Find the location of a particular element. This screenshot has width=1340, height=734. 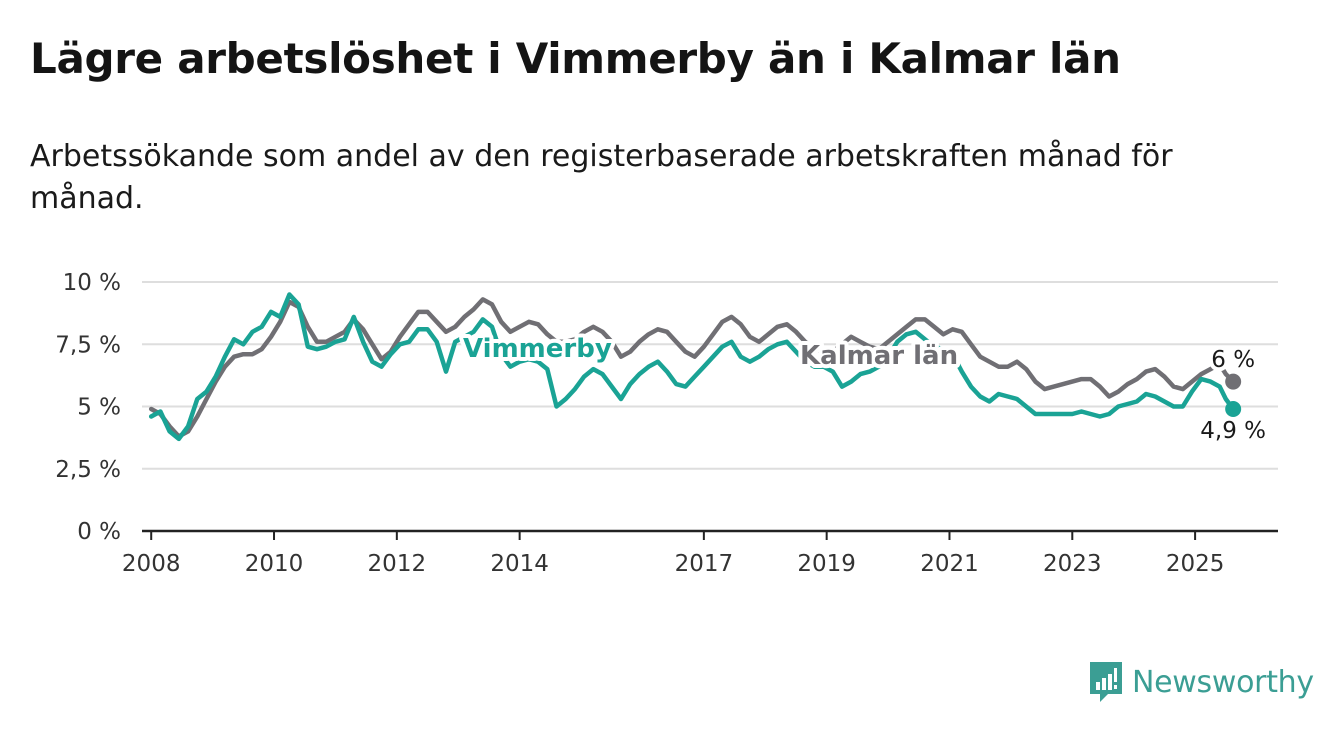

y-axis-tick-labels: 0 % 2,5 % 5 % 7,5 % 10 % is located at coordinates (88, 407).